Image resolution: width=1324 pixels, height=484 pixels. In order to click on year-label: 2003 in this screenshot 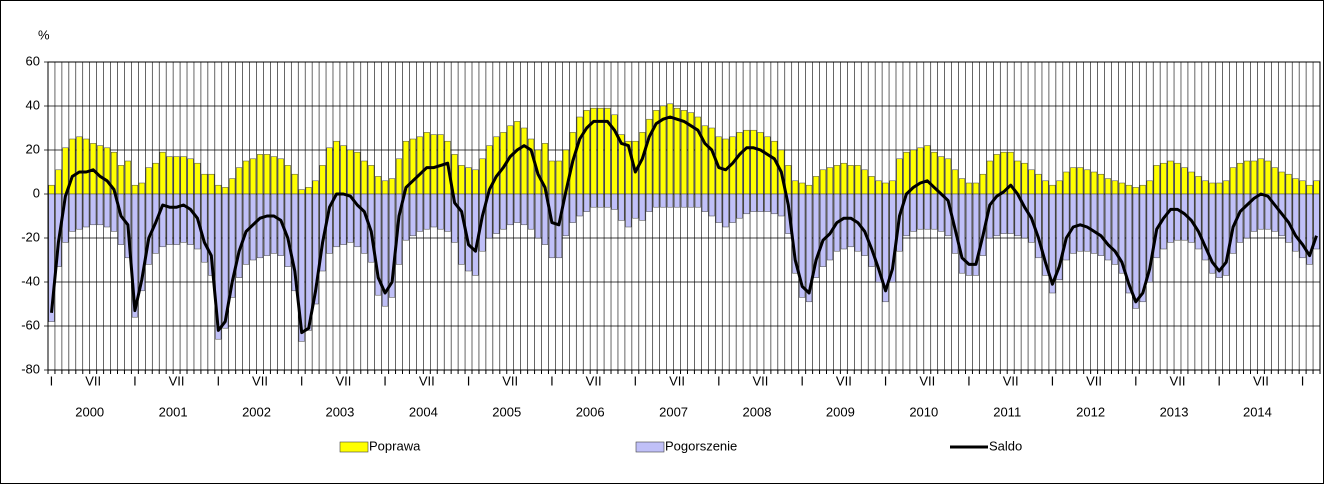, I will do `click(339, 411)`.